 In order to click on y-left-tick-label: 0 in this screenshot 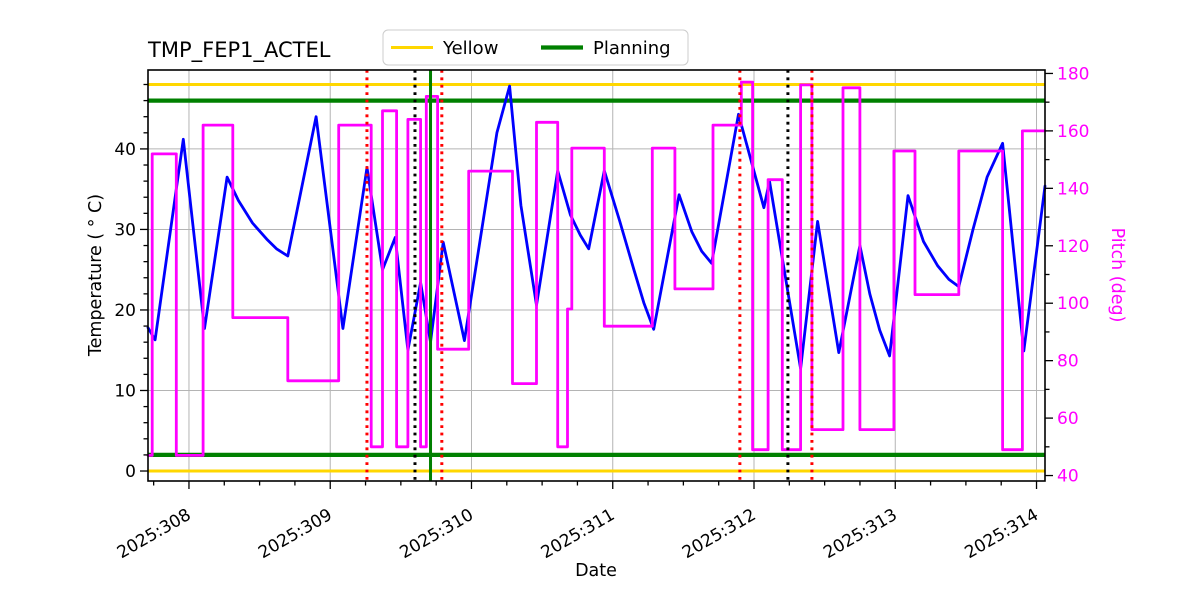, I will do `click(130, 472)`.